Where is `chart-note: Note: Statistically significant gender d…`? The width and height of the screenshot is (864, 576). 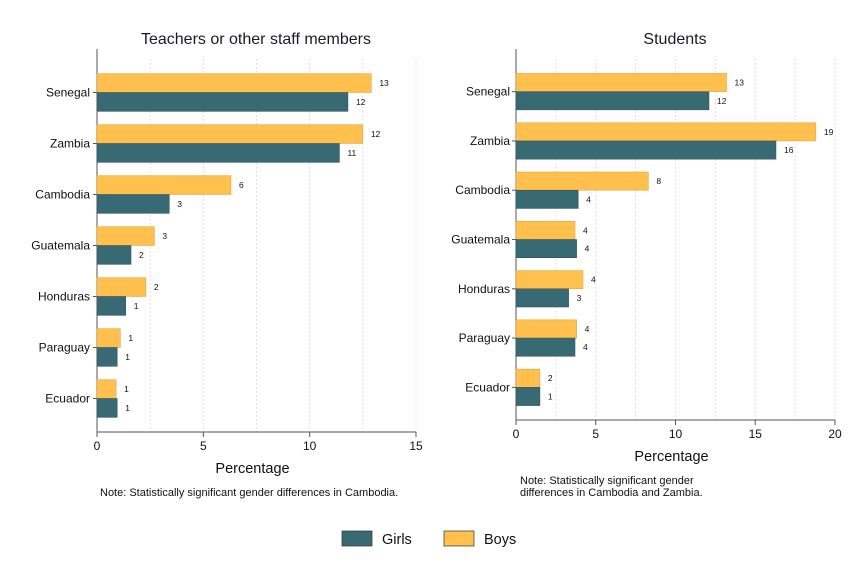
chart-note: Note: Statistically significant gender d… is located at coordinates (249, 493).